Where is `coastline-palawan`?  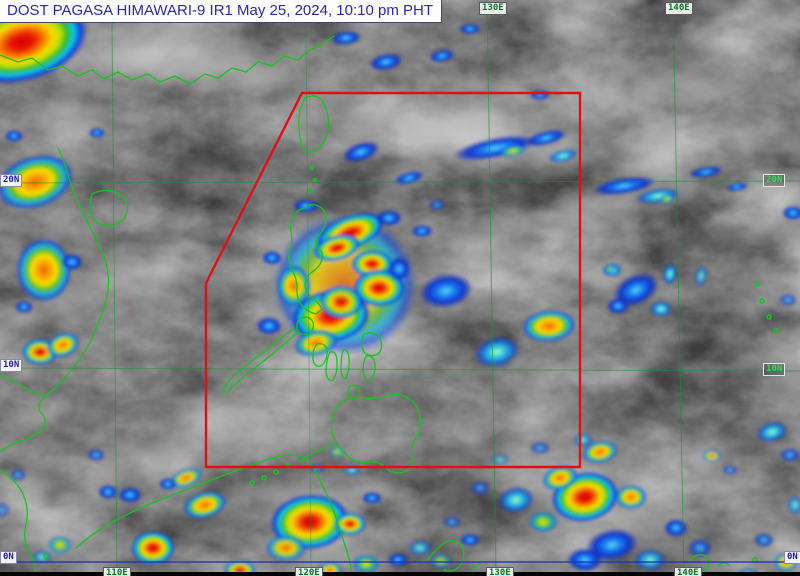
coastline-palawan is located at coordinates (259, 361).